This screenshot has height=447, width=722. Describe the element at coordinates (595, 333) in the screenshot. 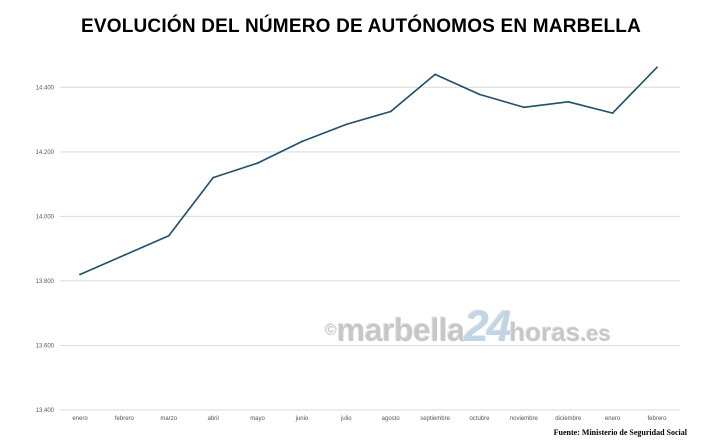

I see `watermark-part4: .es` at that location.